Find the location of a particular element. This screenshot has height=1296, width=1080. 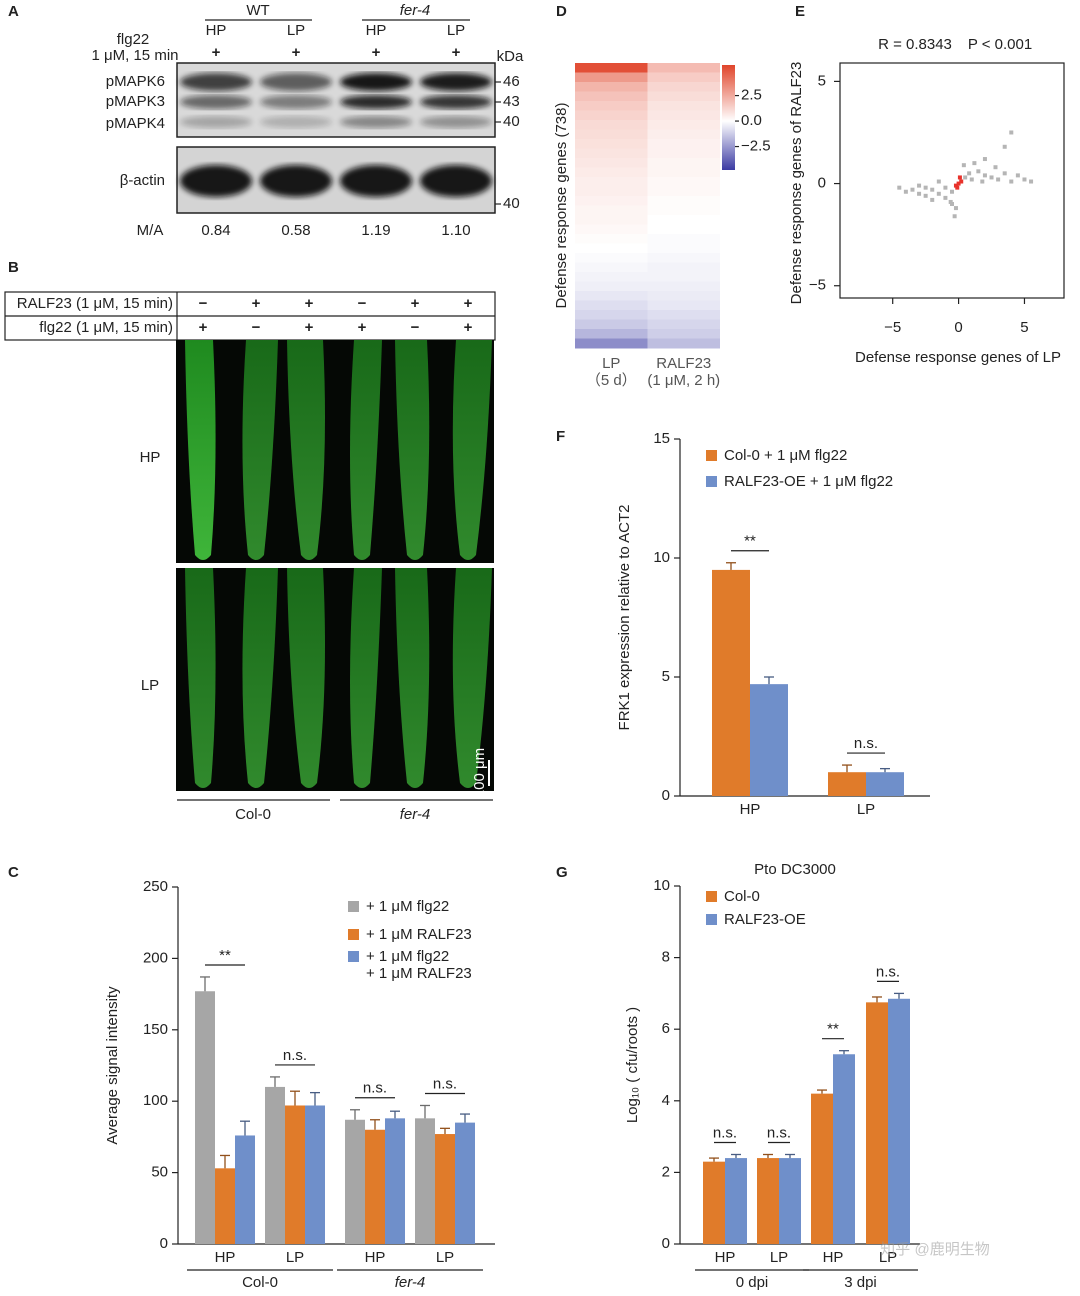

row-label: LP is located at coordinates (150, 685).